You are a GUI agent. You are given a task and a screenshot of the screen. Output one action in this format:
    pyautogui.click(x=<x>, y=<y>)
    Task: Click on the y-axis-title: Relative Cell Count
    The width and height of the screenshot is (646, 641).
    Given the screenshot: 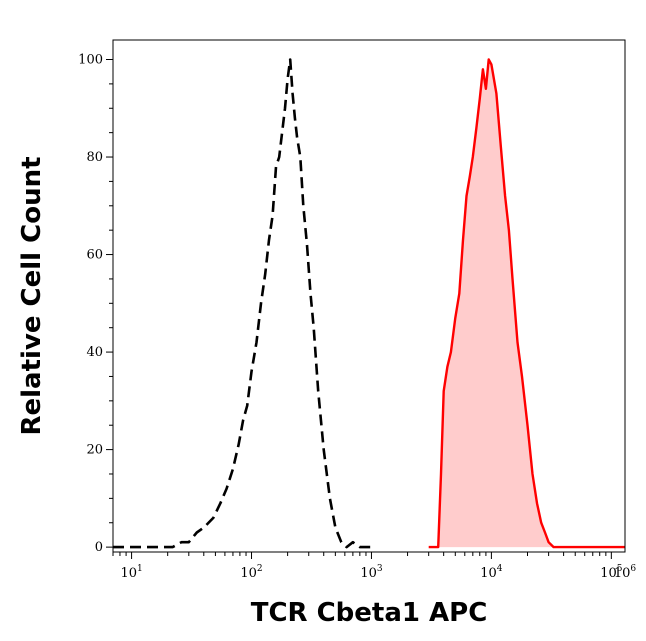 What is the action you would take?
    pyautogui.click(x=32, y=295)
    